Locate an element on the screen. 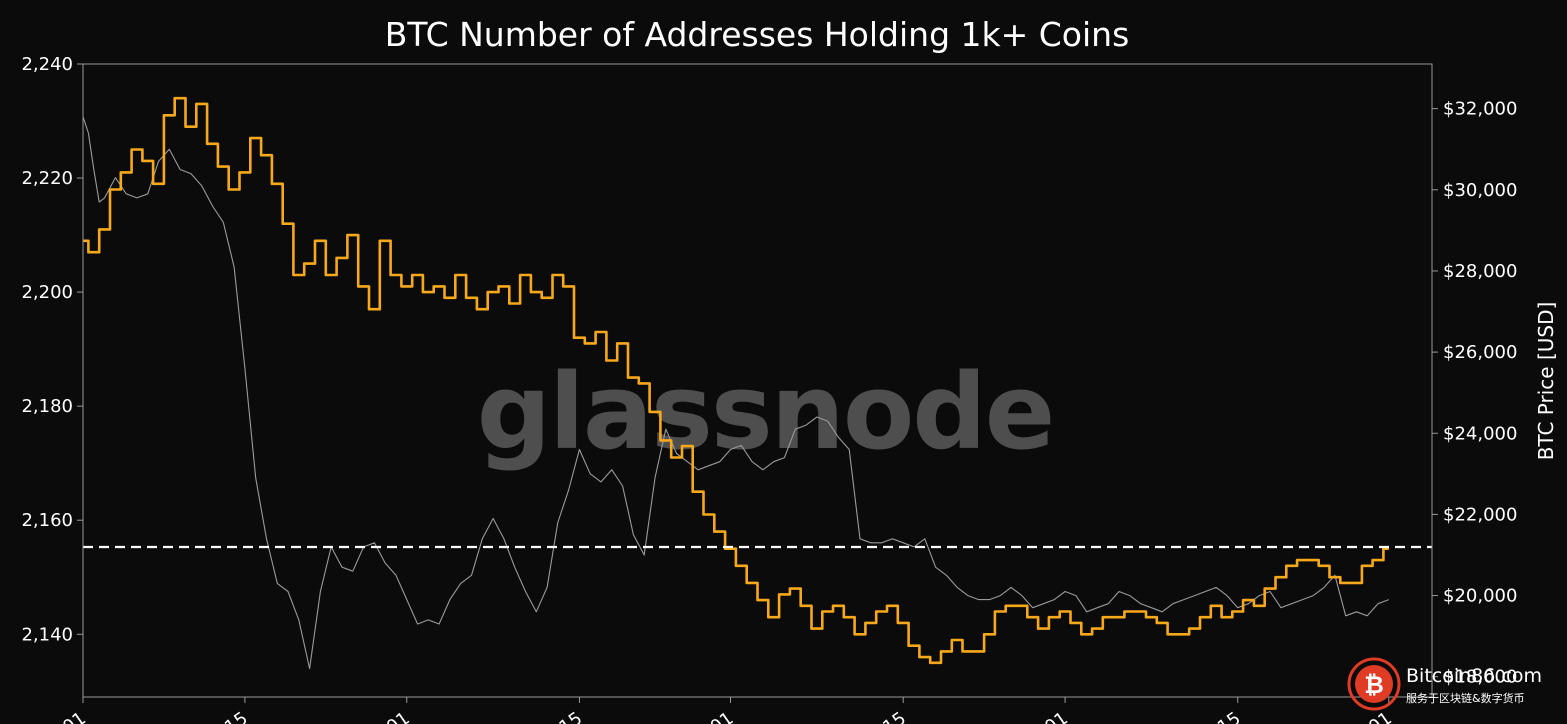  brand-name: Bitcoin86.com is located at coordinates (1474, 676).